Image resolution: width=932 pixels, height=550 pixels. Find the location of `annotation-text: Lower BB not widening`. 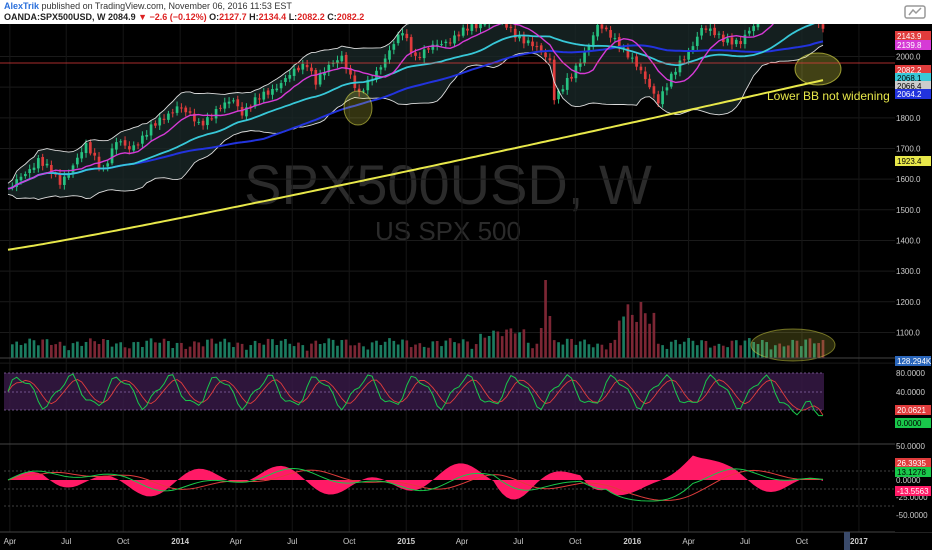

annotation-text: Lower BB not widening is located at coordinates (828, 96).